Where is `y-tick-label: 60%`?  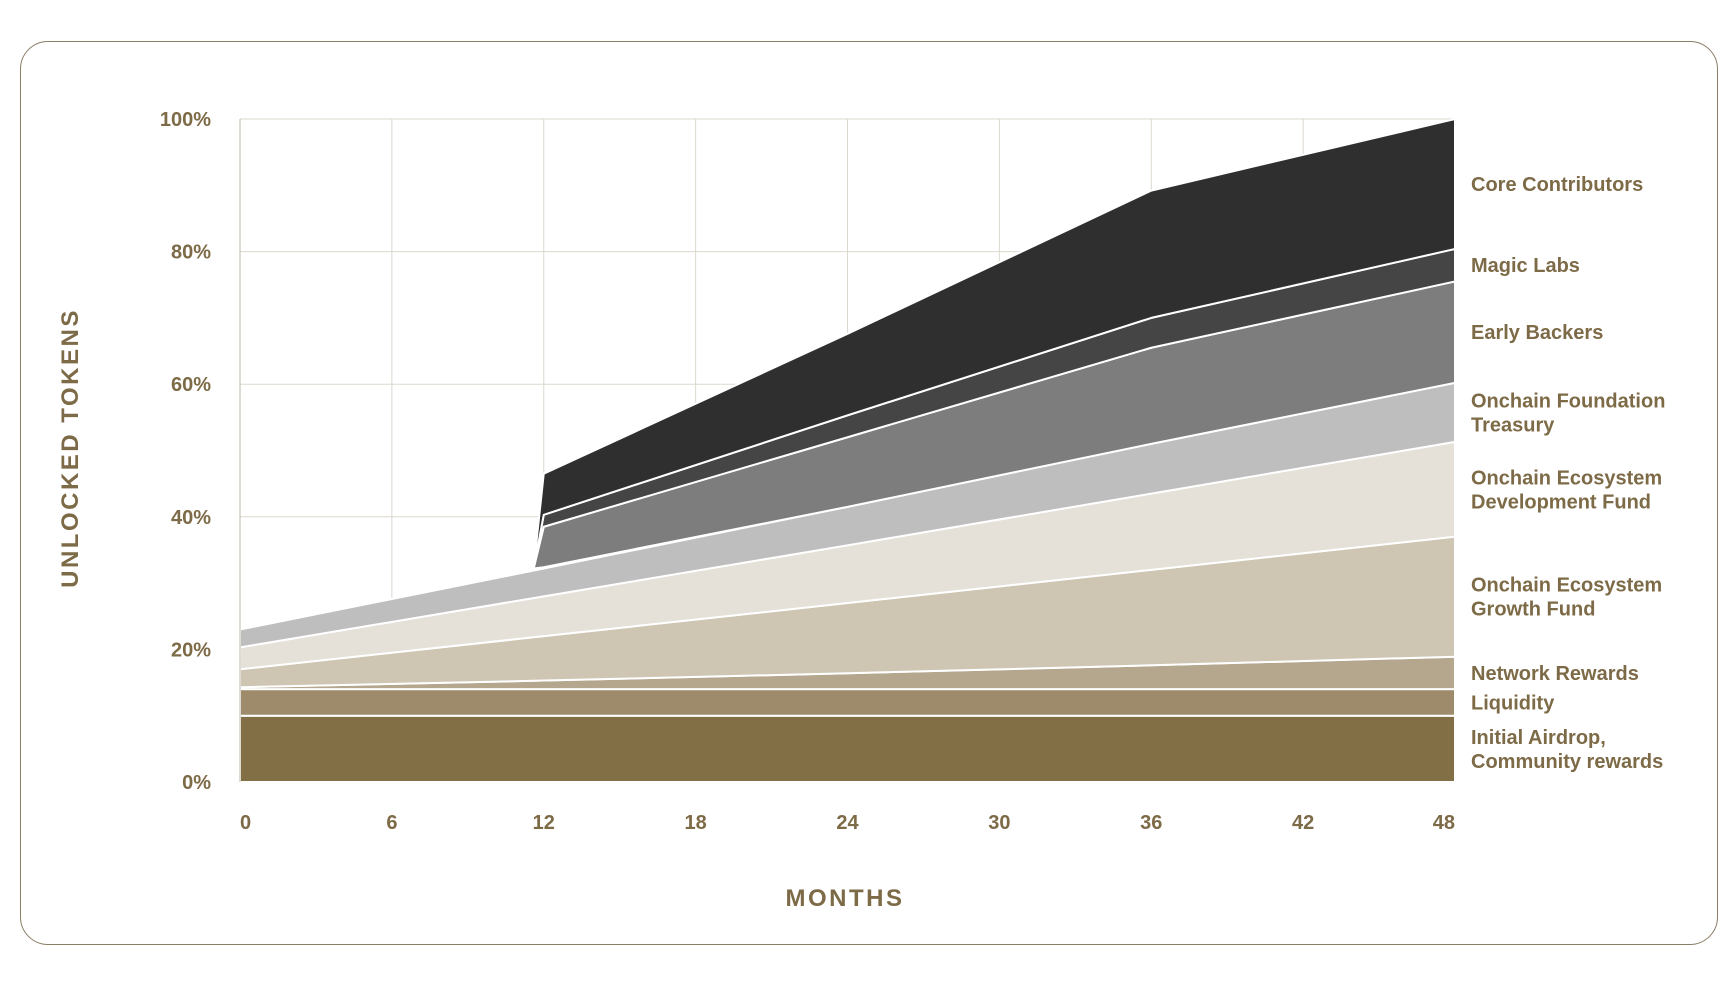
y-tick-label: 60% is located at coordinates (191, 385).